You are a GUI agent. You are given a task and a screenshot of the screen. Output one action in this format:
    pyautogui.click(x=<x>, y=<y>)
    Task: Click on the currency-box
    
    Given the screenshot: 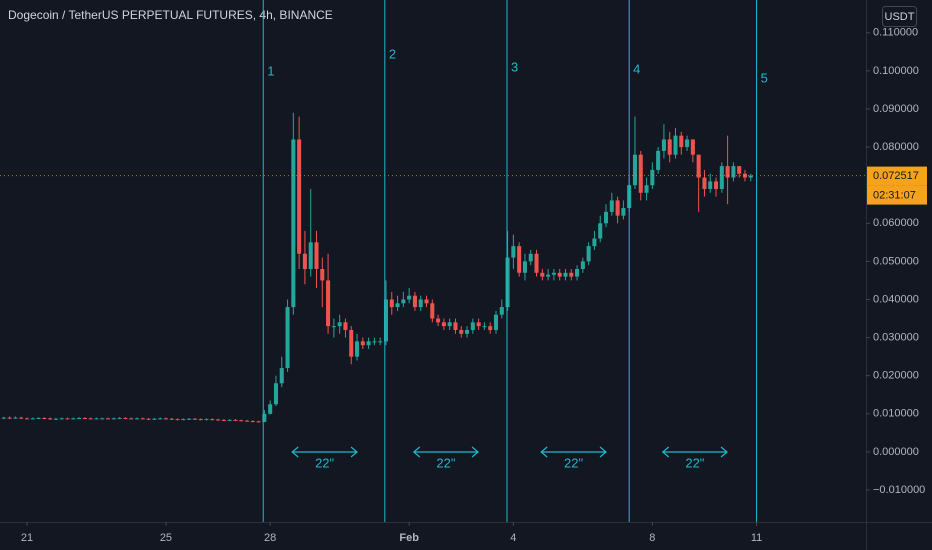 What is the action you would take?
    pyautogui.click(x=899, y=16)
    